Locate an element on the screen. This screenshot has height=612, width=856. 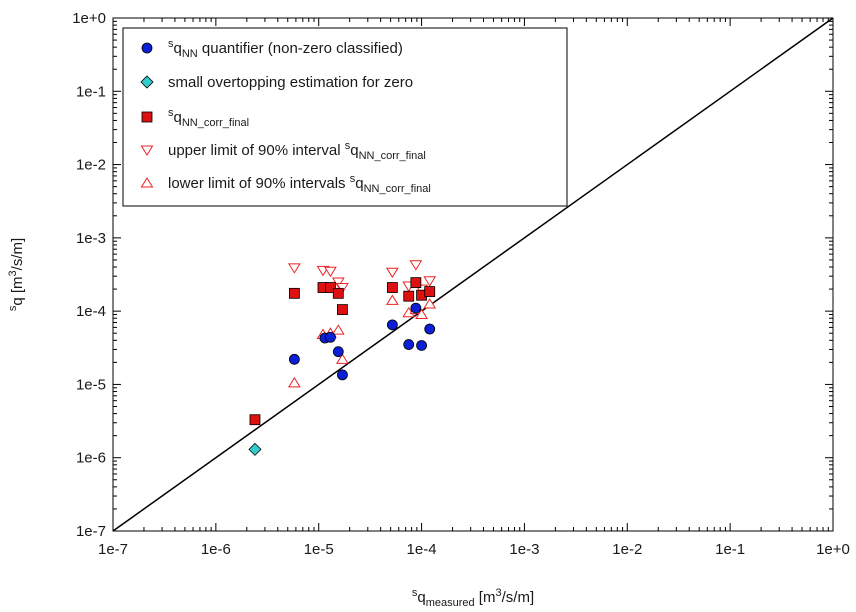
series-upper is located at coordinates (362, 278).